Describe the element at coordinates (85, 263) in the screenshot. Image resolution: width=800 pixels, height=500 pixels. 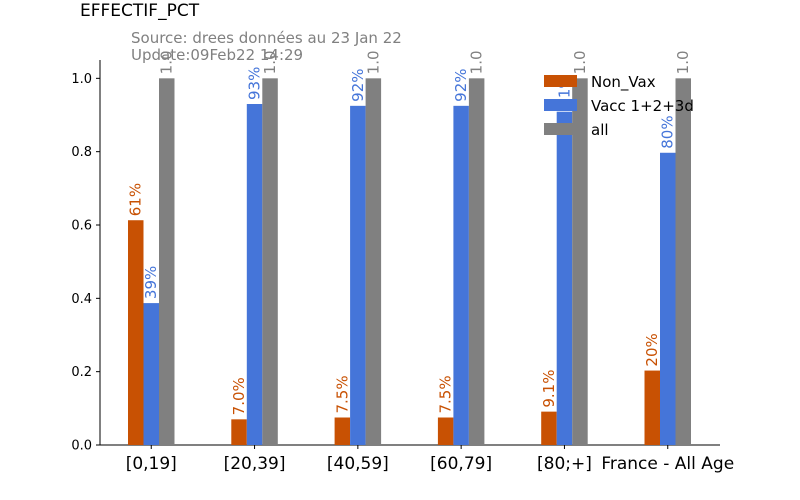
I see `y-ticks: 0.0 0.2 0.4 0.6 0.8 1.0` at that location.